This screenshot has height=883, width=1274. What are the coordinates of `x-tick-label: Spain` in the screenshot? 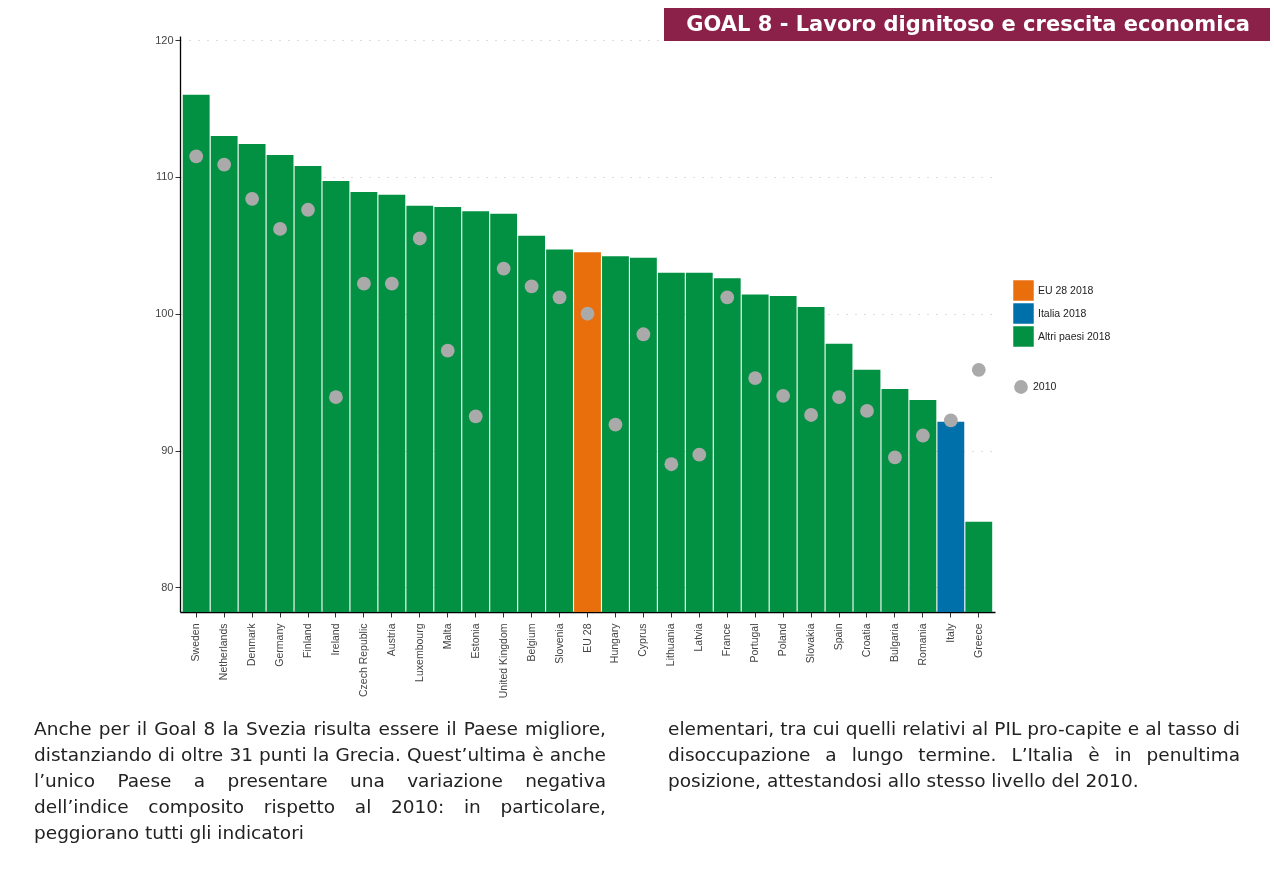 It's located at (838, 637).